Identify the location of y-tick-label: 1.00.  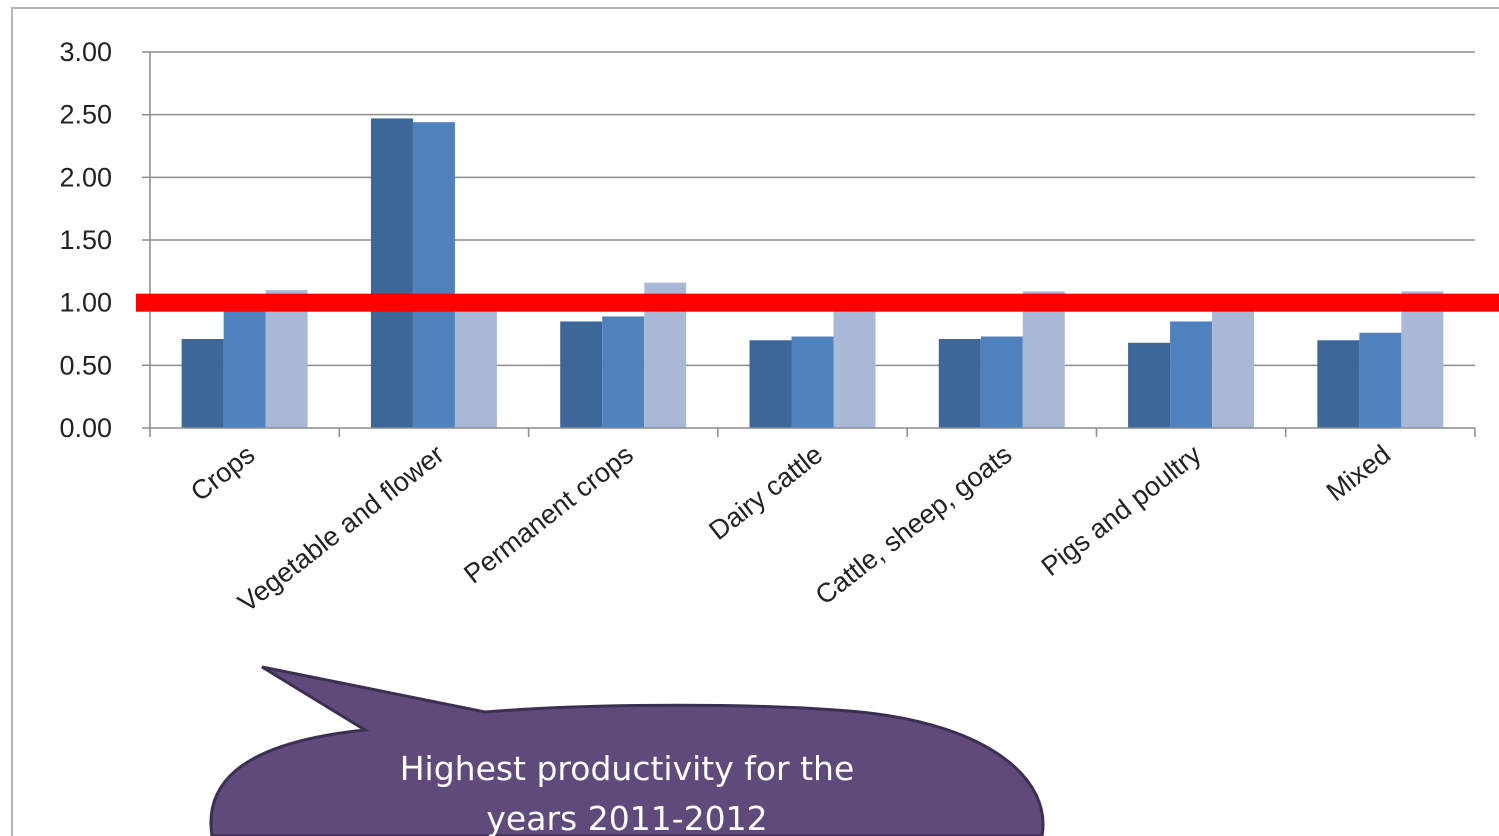
(85, 303).